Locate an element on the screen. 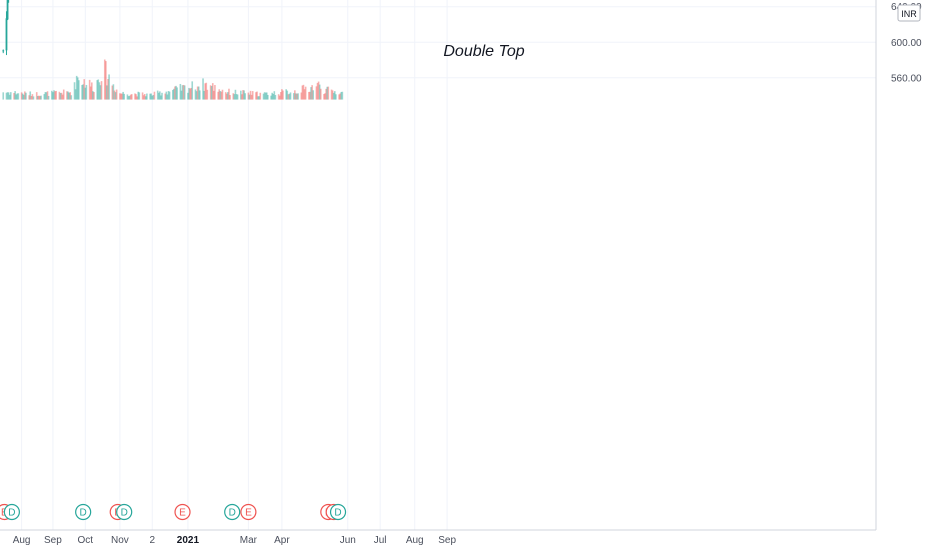 The image size is (932, 550). currency-badge-box is located at coordinates (909, 13).